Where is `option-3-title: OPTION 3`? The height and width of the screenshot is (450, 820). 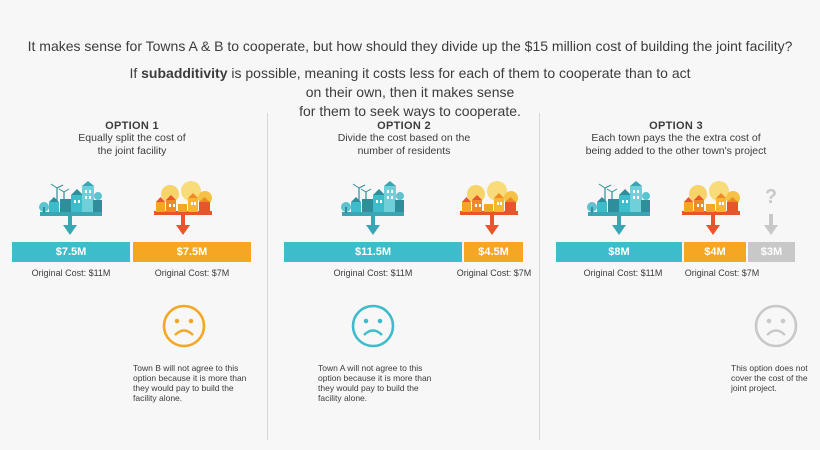 option-3-title: OPTION 3 is located at coordinates (676, 126).